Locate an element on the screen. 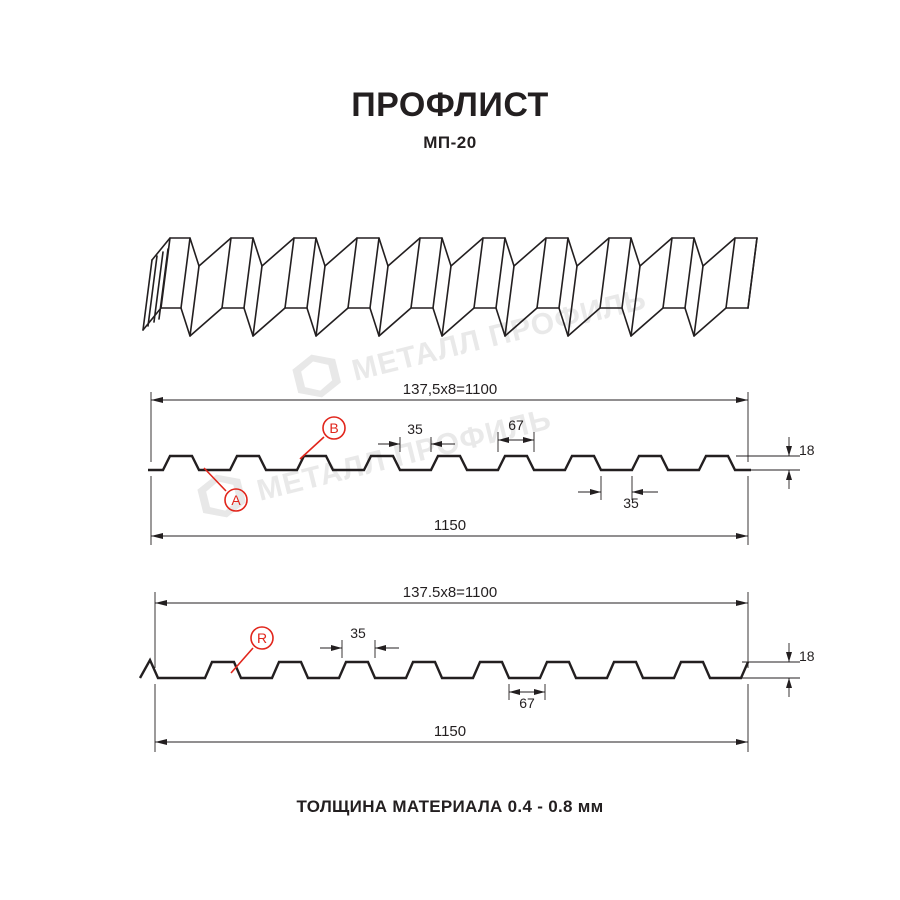 This screenshot has width=900, height=900. dim-top-bottom: 137.5х8=1100 is located at coordinates (450, 592).